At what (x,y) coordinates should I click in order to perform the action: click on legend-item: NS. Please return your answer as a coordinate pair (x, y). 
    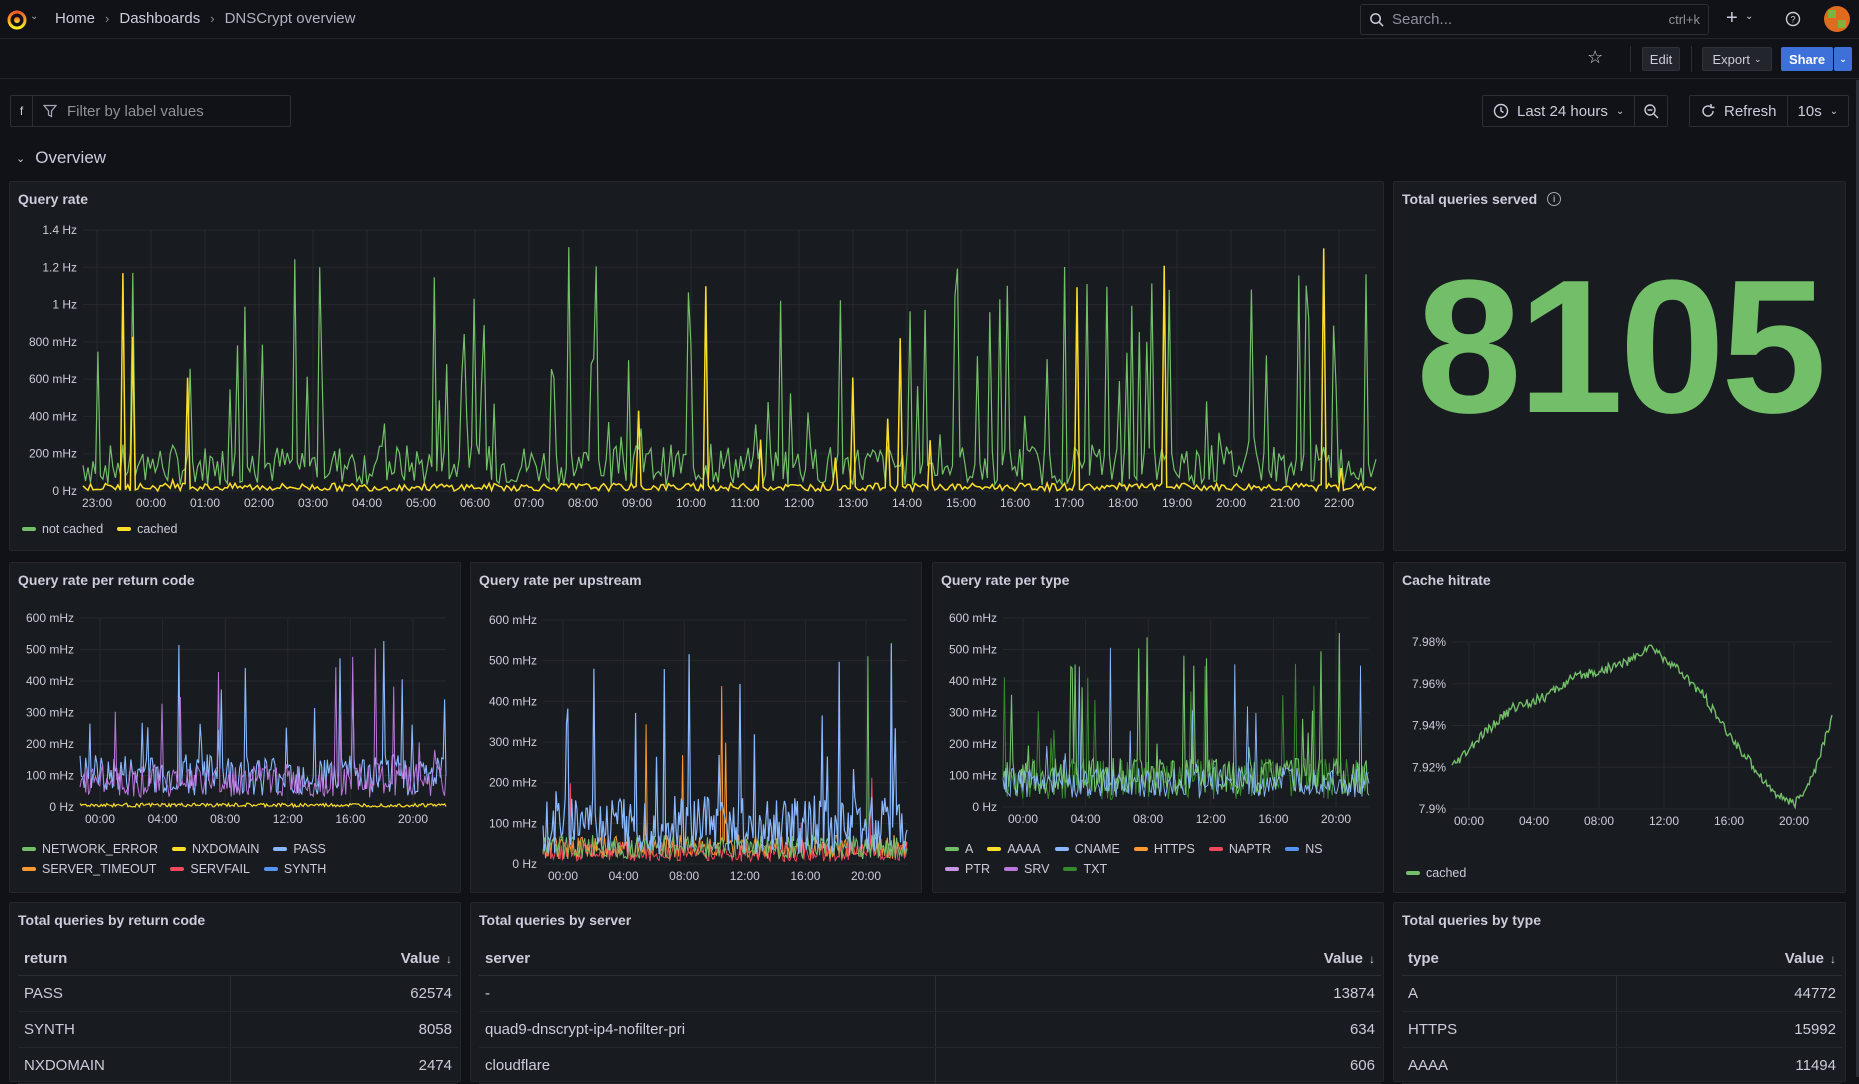
    Looking at the image, I should click on (1304, 849).